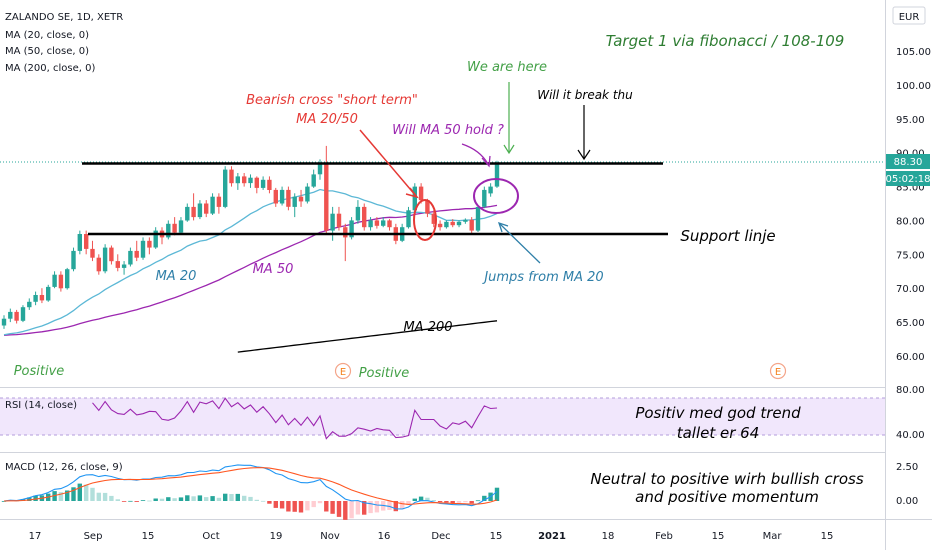 The width and height of the screenshot is (932, 550). Describe the element at coordinates (39, 371) in the screenshot. I see `positive-left-annotation: Positive` at that location.